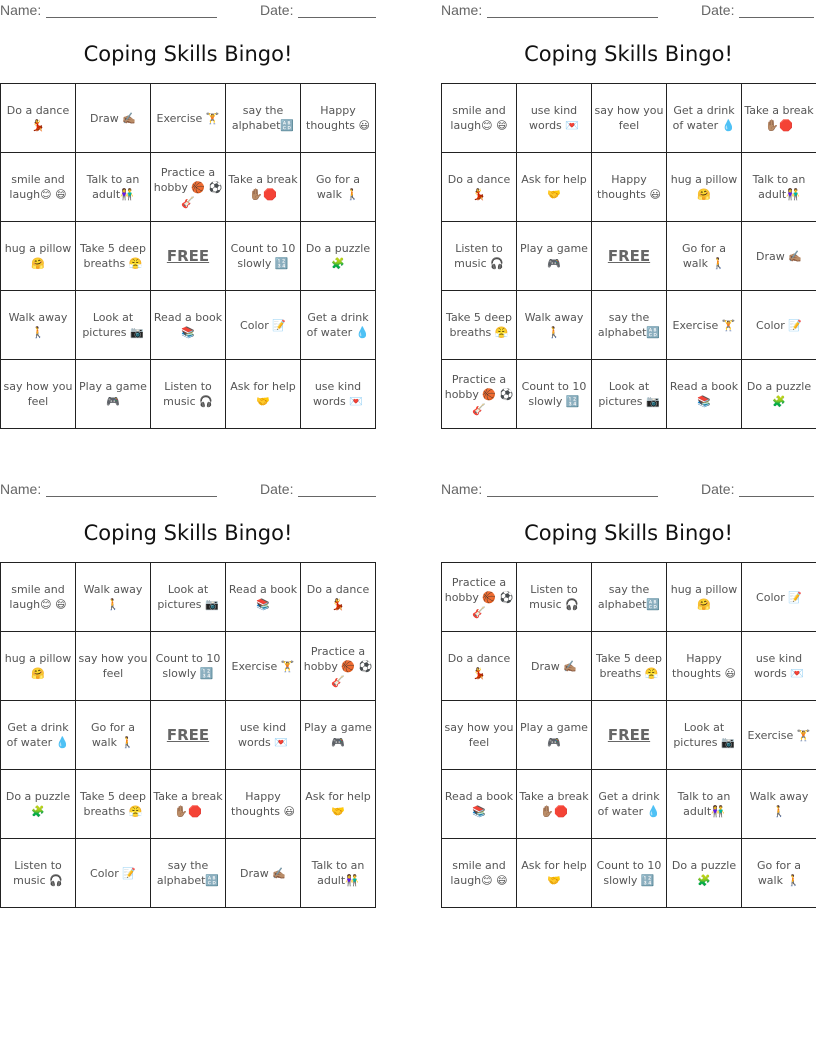  What do you see at coordinates (704, 187) in the screenshot?
I see `bingo-cell: hug a pillow 🤗` at bounding box center [704, 187].